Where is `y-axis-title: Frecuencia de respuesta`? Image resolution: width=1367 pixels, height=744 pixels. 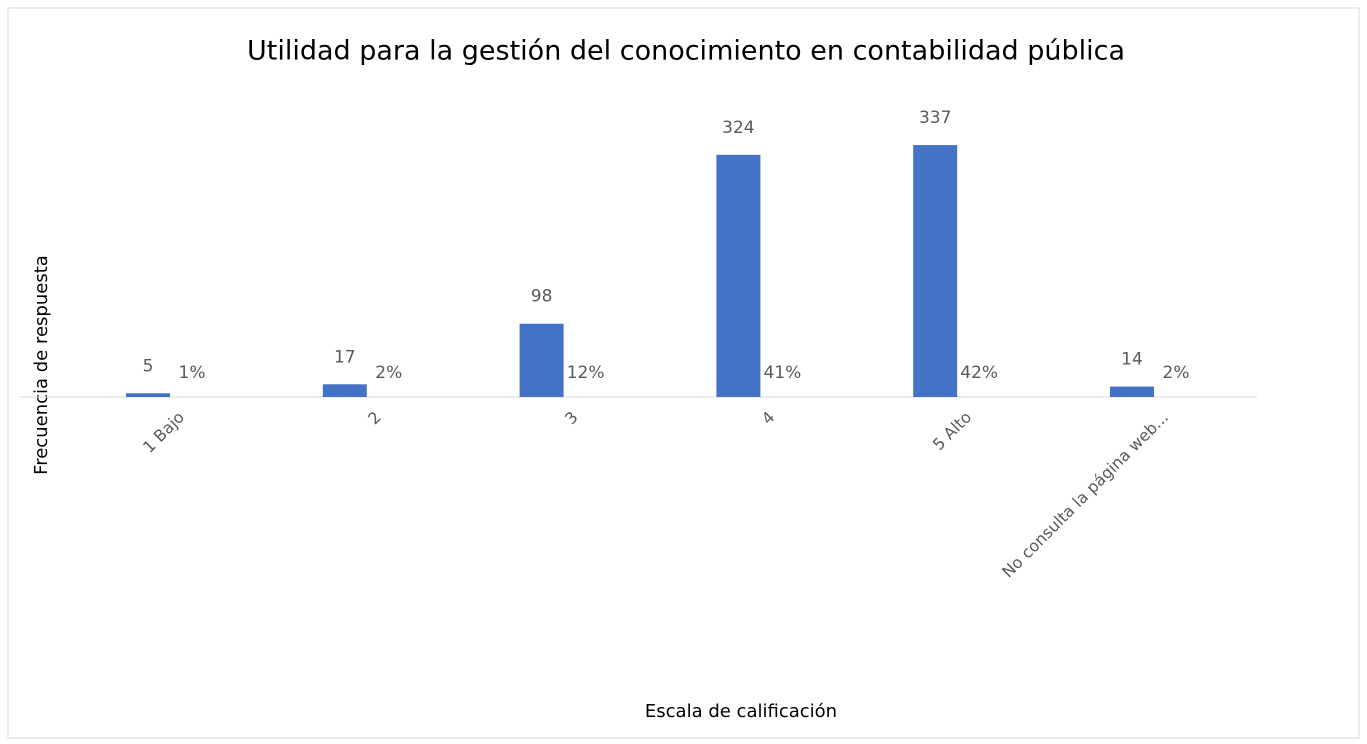 y-axis-title: Frecuencia de respuesta is located at coordinates (41, 365).